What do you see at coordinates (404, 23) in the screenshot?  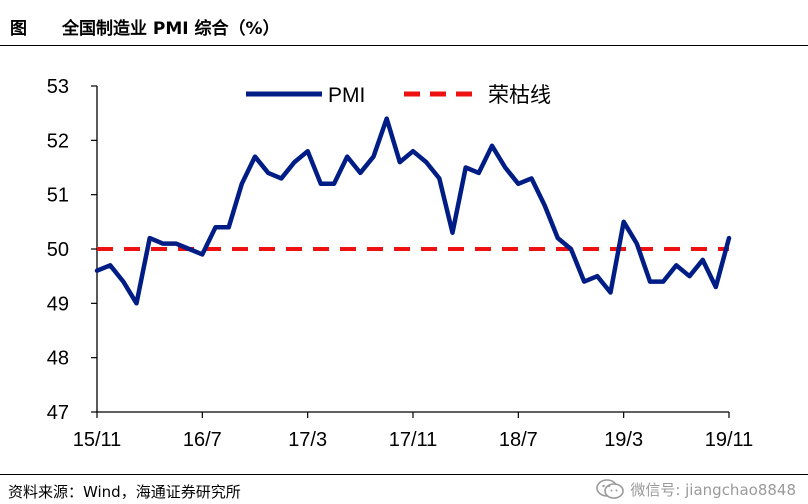 I see `chart-header: 图 全国制造业 PMI 综合（%）` at bounding box center [404, 23].